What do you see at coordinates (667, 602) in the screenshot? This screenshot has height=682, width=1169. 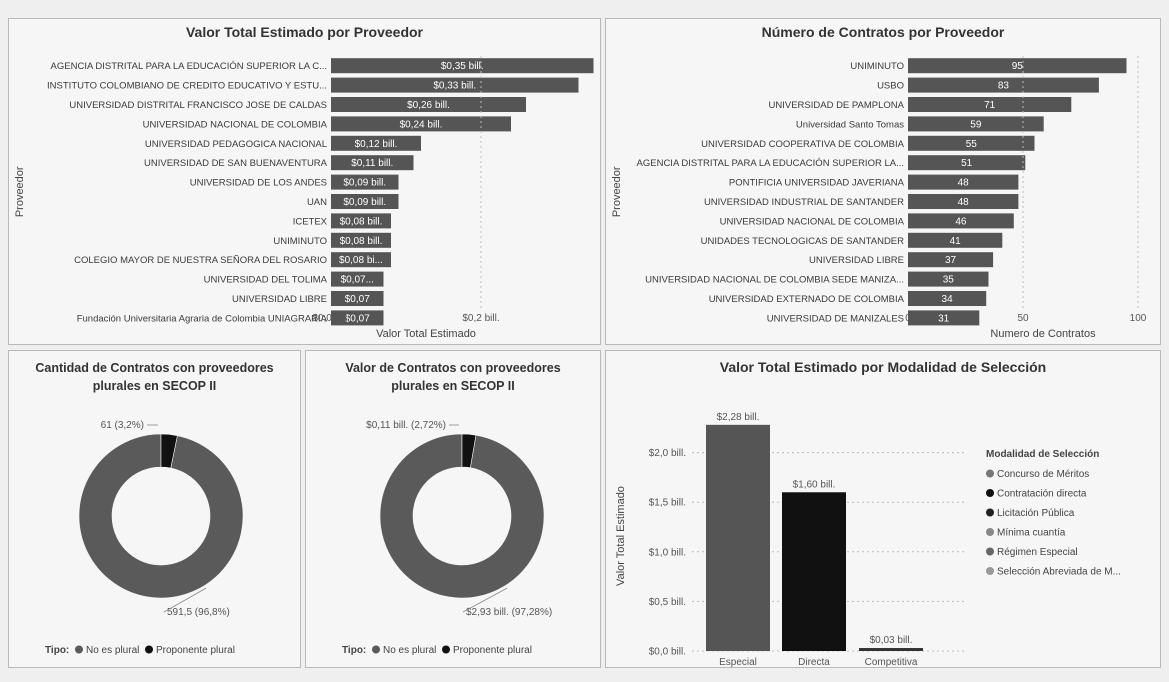 I see `y-tick-label: $0,5 bill.` at bounding box center [667, 602].